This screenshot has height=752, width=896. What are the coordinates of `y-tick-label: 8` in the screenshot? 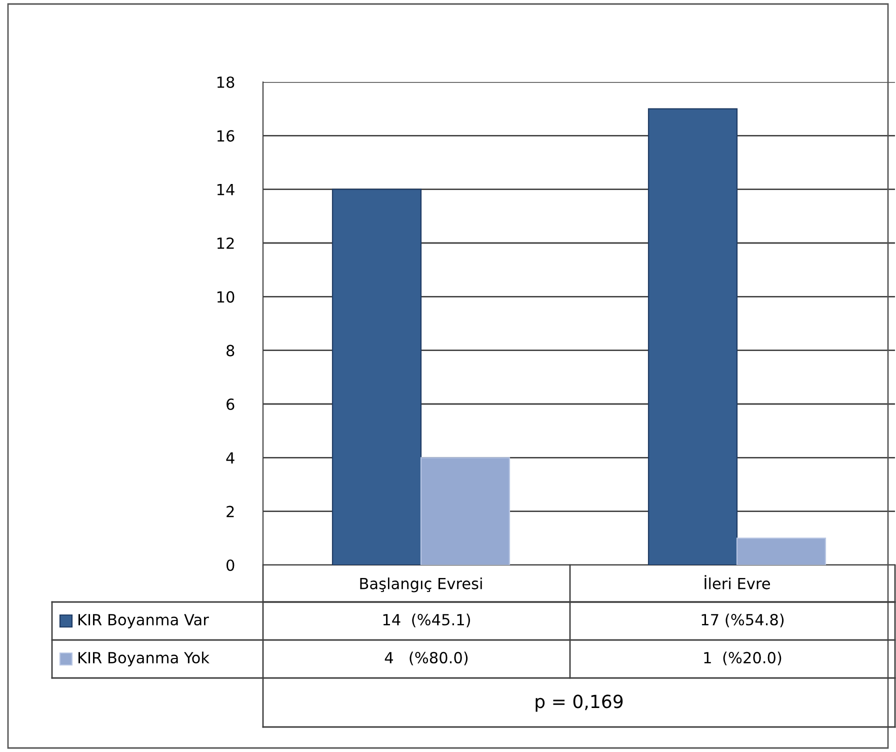 It's located at (230, 350).